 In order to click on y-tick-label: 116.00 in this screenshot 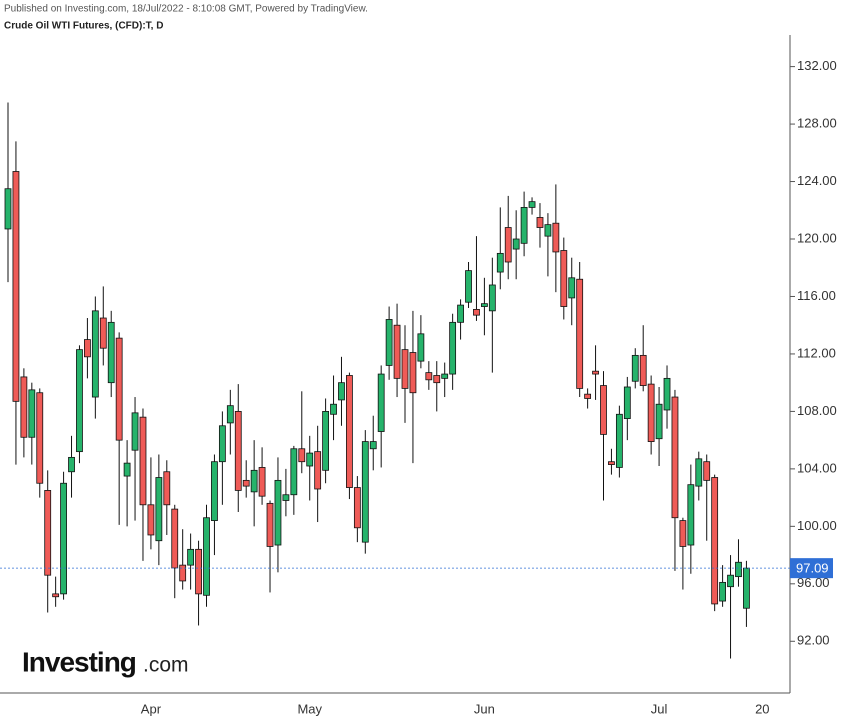, I will do `click(816, 295)`.